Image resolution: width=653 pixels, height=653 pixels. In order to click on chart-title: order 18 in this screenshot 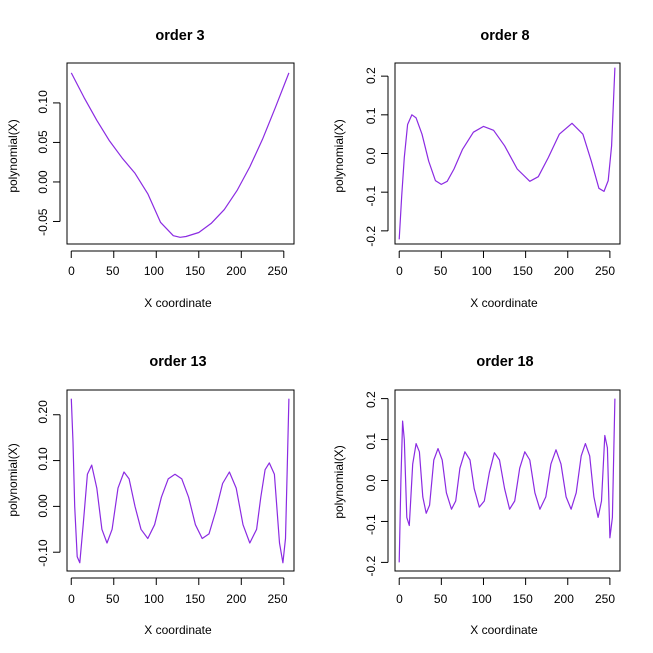, I will do `click(504, 362)`.